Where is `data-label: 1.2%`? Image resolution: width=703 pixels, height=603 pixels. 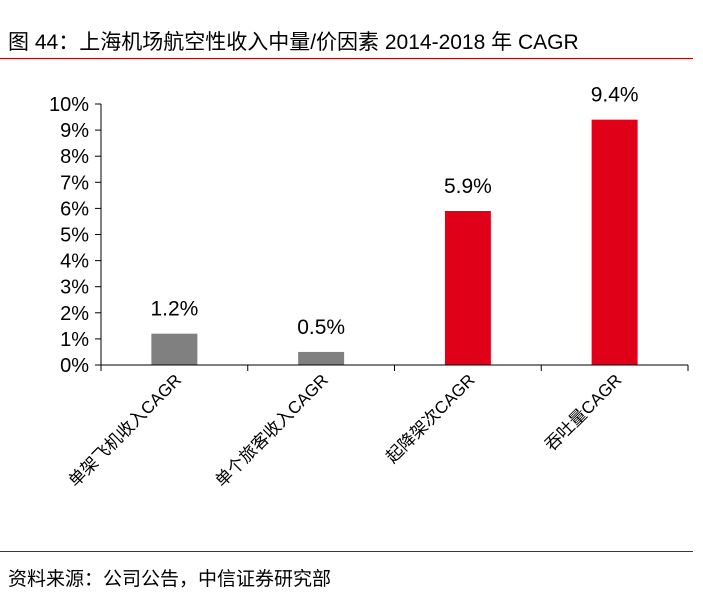 data-label: 1.2% is located at coordinates (174, 309).